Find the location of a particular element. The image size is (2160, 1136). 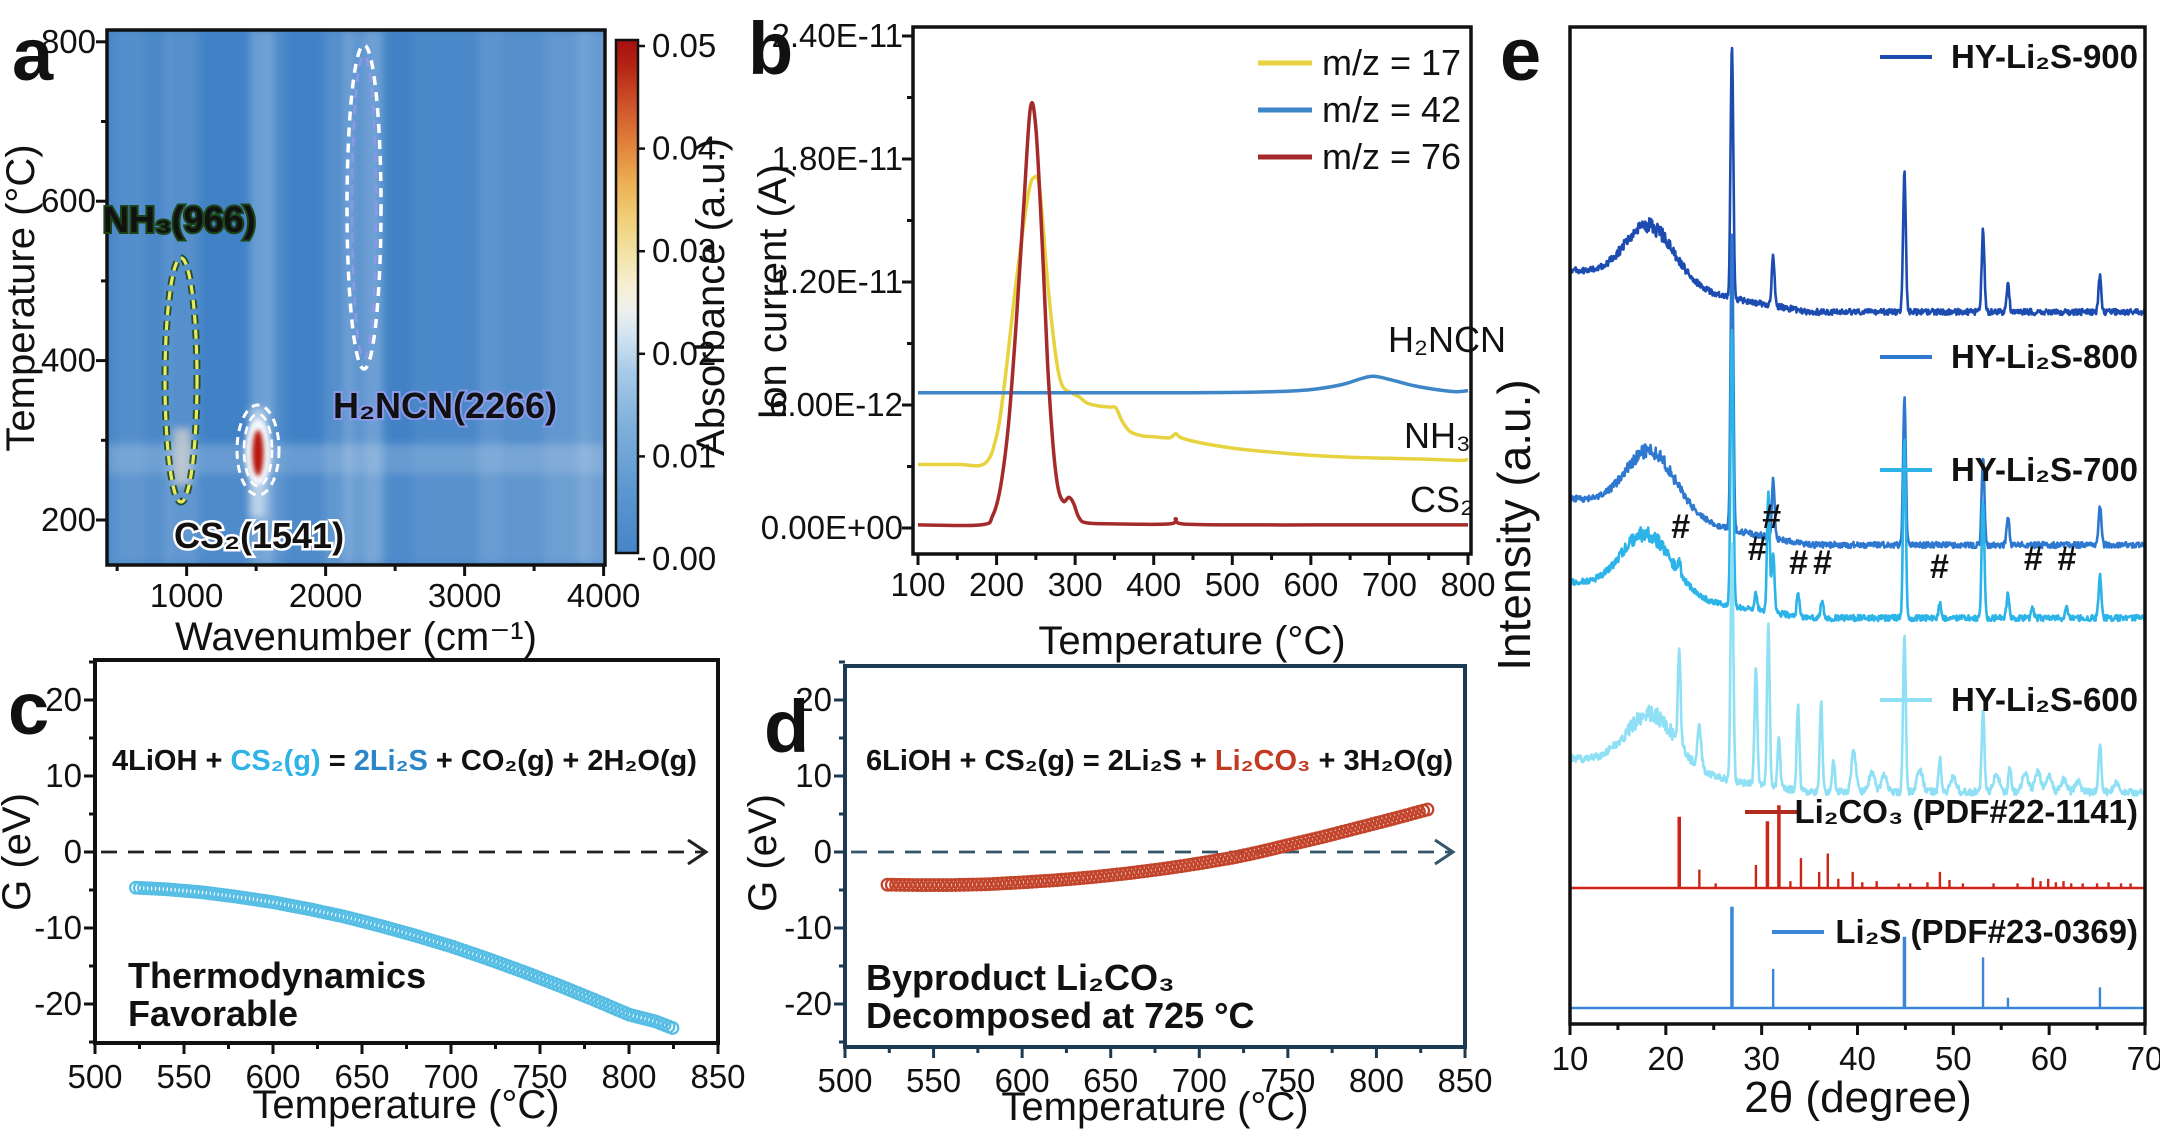

panel-c-note-line2: Favorable is located at coordinates (213, 1013).